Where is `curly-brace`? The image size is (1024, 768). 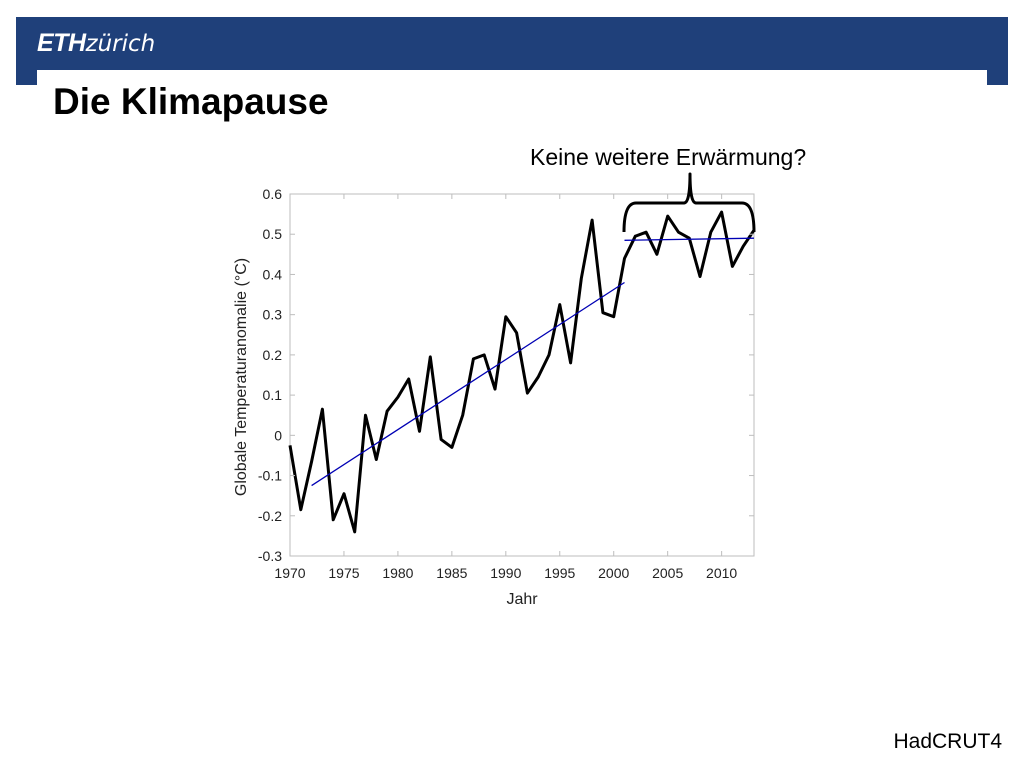
curly-brace is located at coordinates (689, 202).